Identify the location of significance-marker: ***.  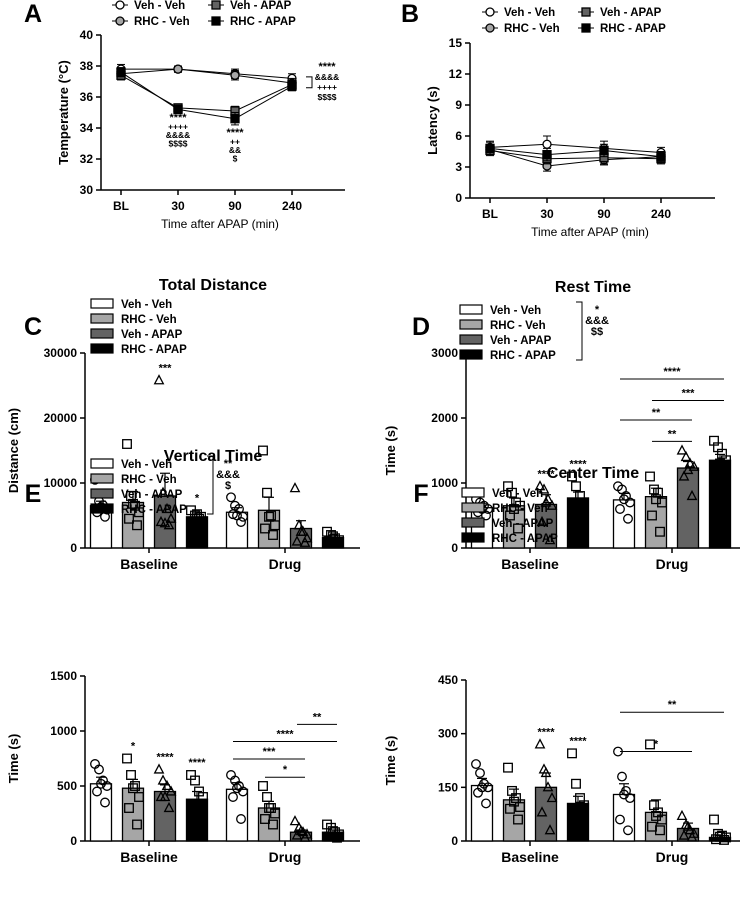
(689, 393).